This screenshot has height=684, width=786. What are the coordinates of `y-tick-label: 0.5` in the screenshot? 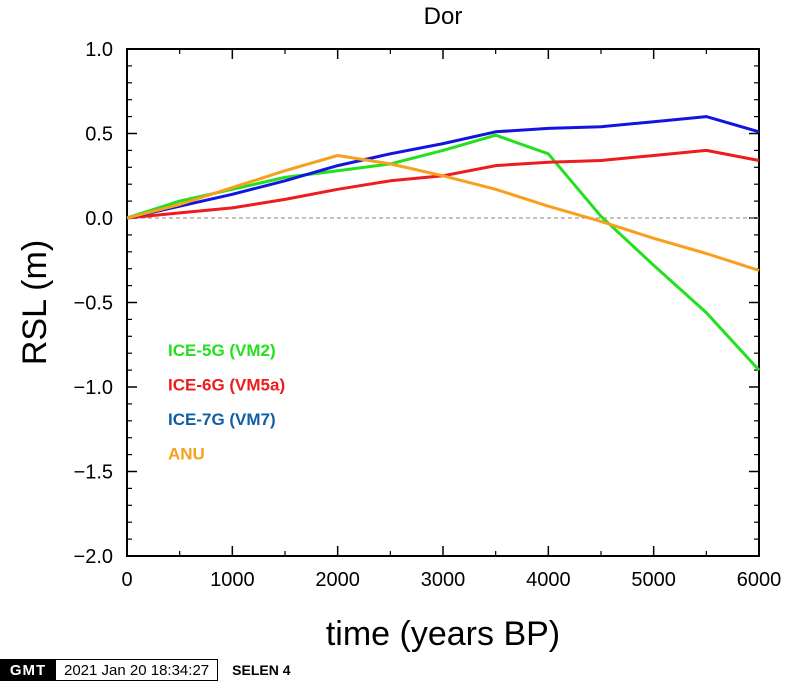 It's located at (99, 135).